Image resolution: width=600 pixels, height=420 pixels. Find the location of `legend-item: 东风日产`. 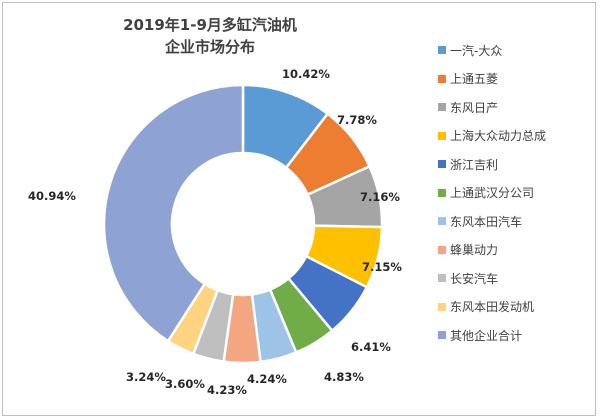

legend-item: 东风日产 is located at coordinates (513, 107).